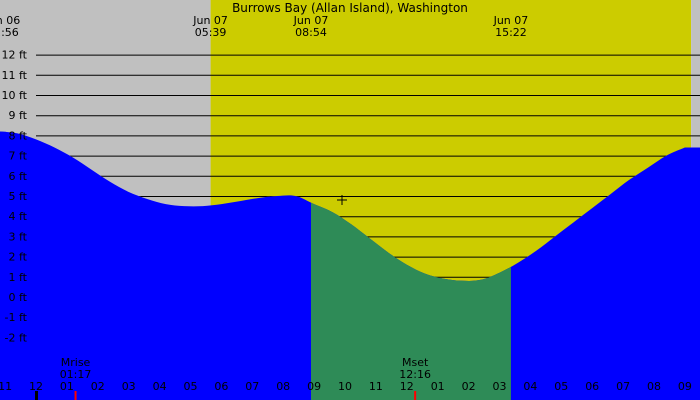  I want to click on water-edge, so click(3, 265).